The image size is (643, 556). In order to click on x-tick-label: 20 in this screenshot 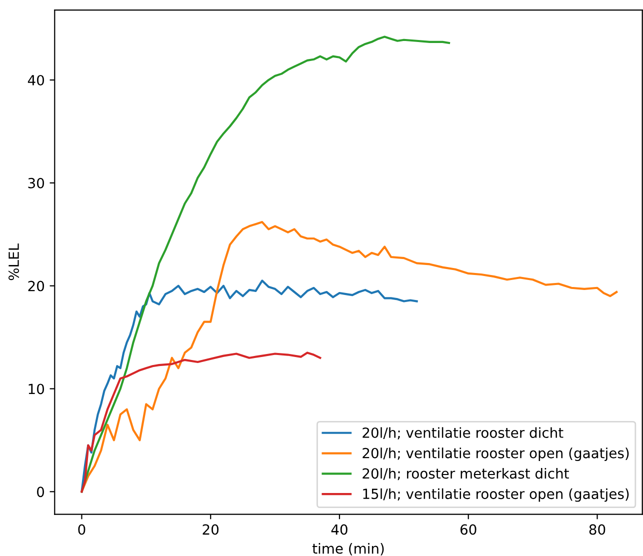, I will do `click(210, 529)`.